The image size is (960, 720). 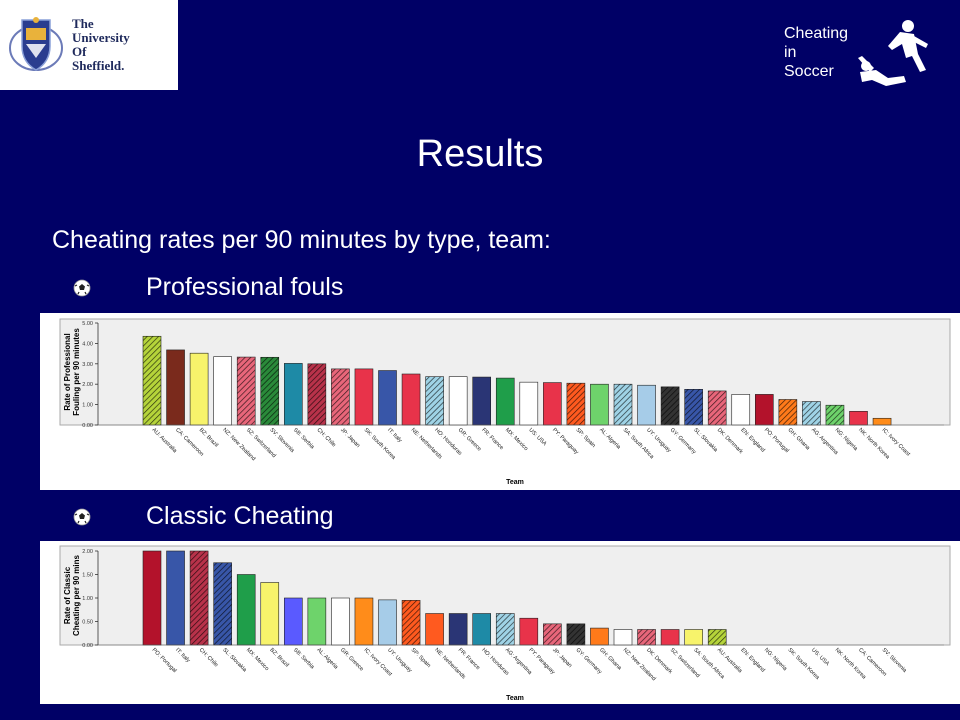 What do you see at coordinates (816, 33) in the screenshot?
I see `brand-line: Cheating` at bounding box center [816, 33].